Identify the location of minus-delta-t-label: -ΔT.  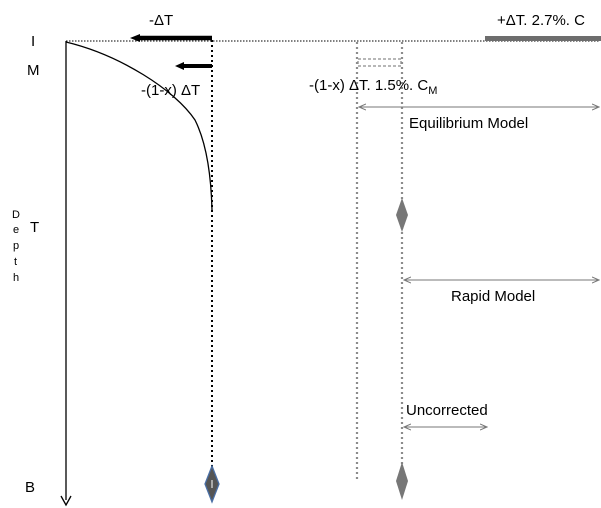
(161, 20).